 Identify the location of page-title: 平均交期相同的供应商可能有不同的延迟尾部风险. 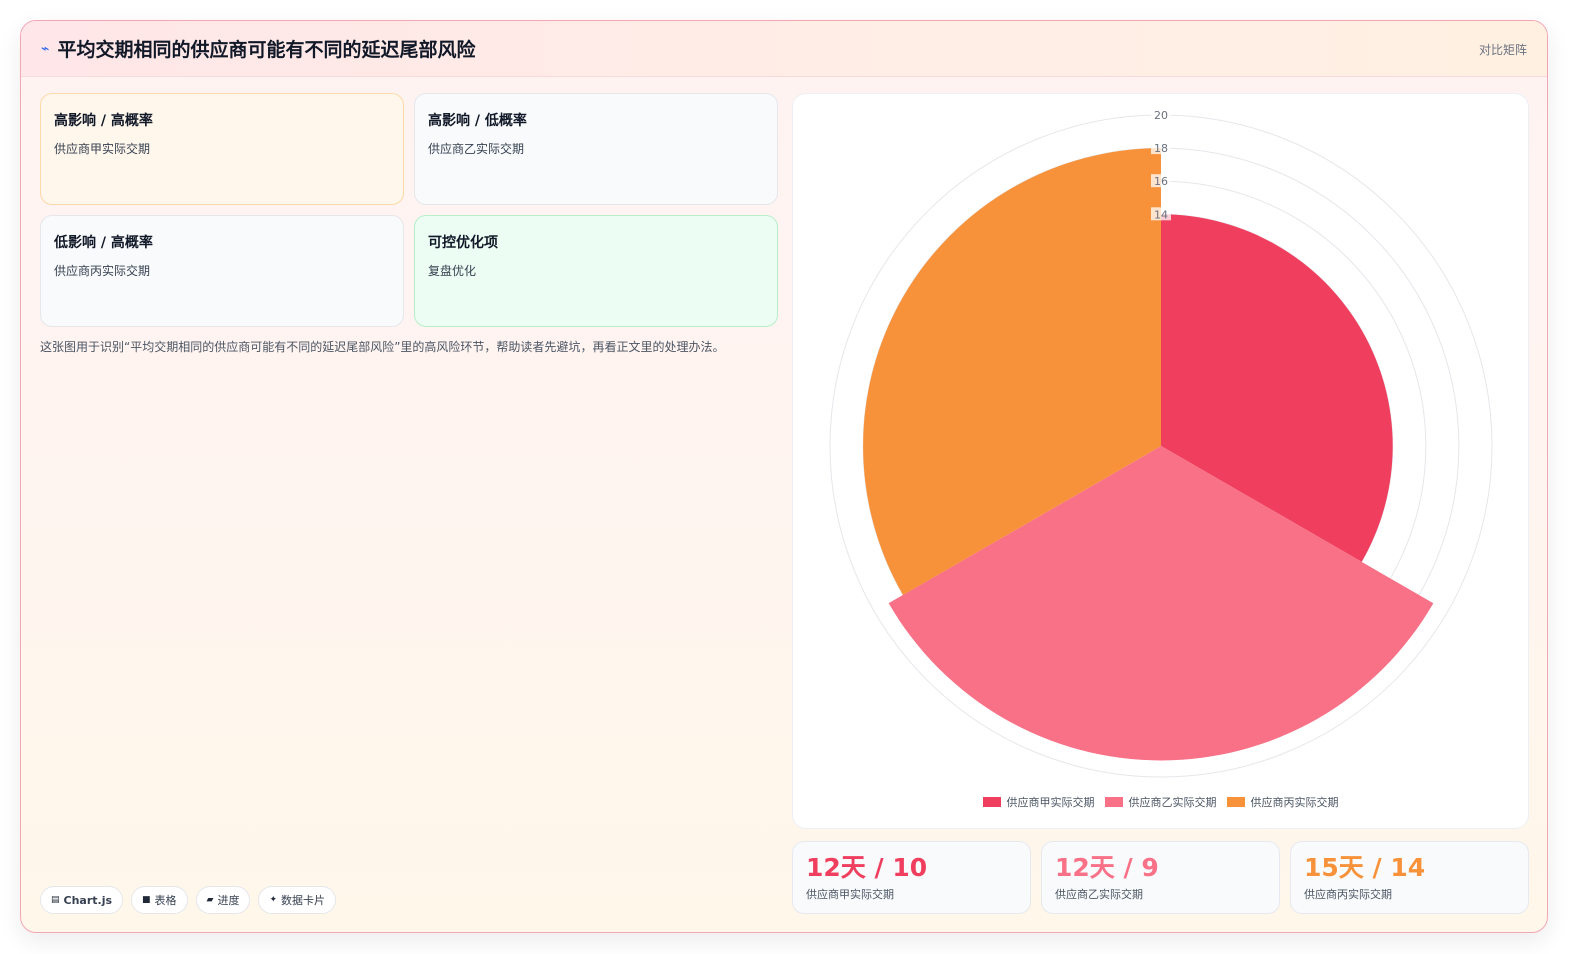
(266, 50).